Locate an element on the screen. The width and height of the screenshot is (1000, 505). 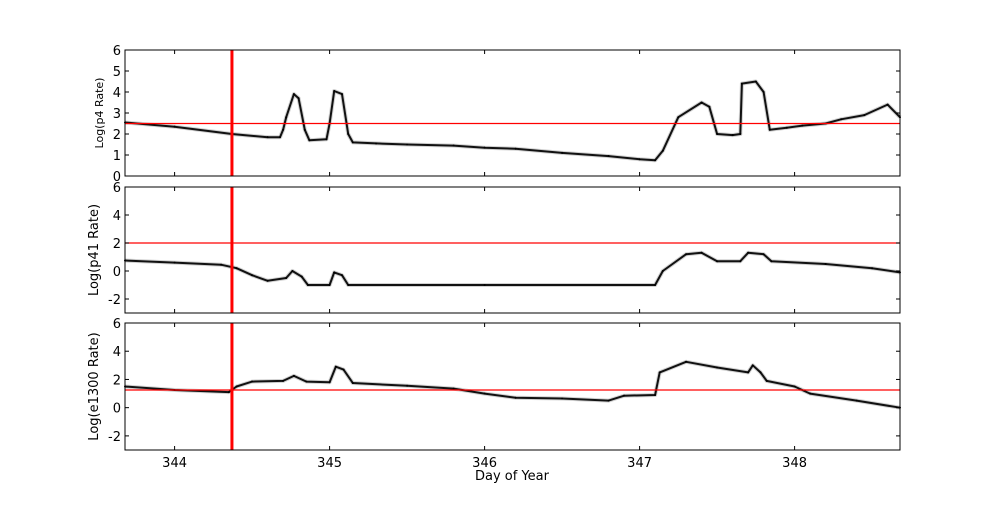
y-axis-label: Log(p41 Rate) is located at coordinates (94, 250).